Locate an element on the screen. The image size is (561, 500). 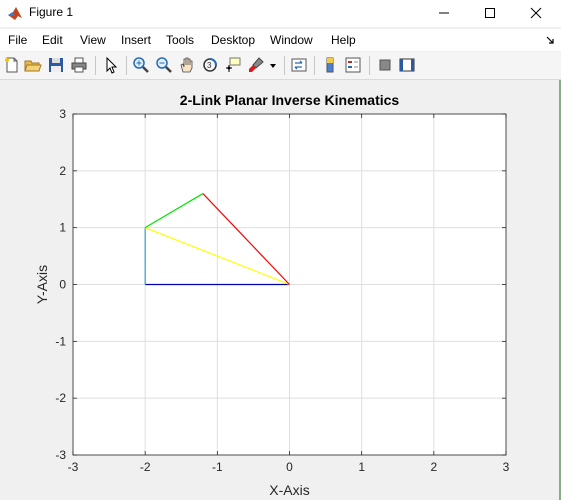
menu-file: File is located at coordinates (18, 40).